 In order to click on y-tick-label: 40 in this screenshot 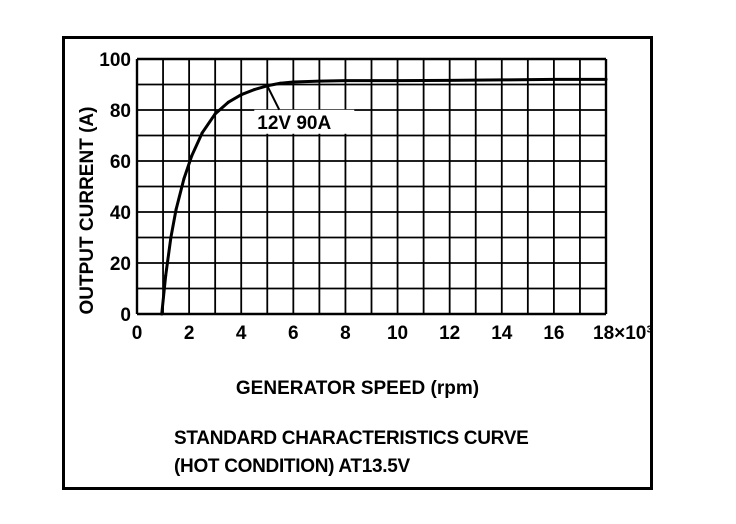, I will do `click(120, 213)`.